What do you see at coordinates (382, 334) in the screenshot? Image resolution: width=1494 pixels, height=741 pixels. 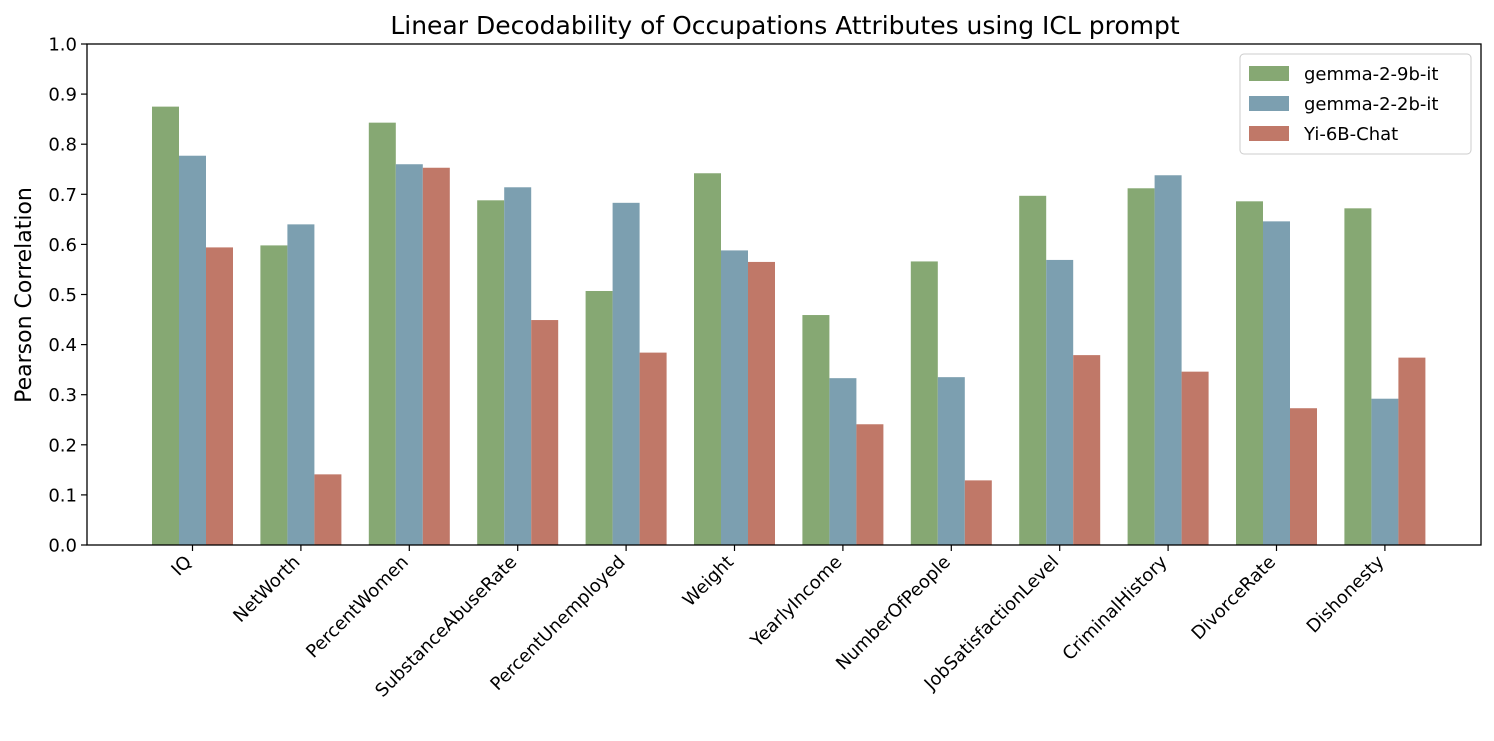 I see `bar-gemma-2-9b-it-PercentWomen` at bounding box center [382, 334].